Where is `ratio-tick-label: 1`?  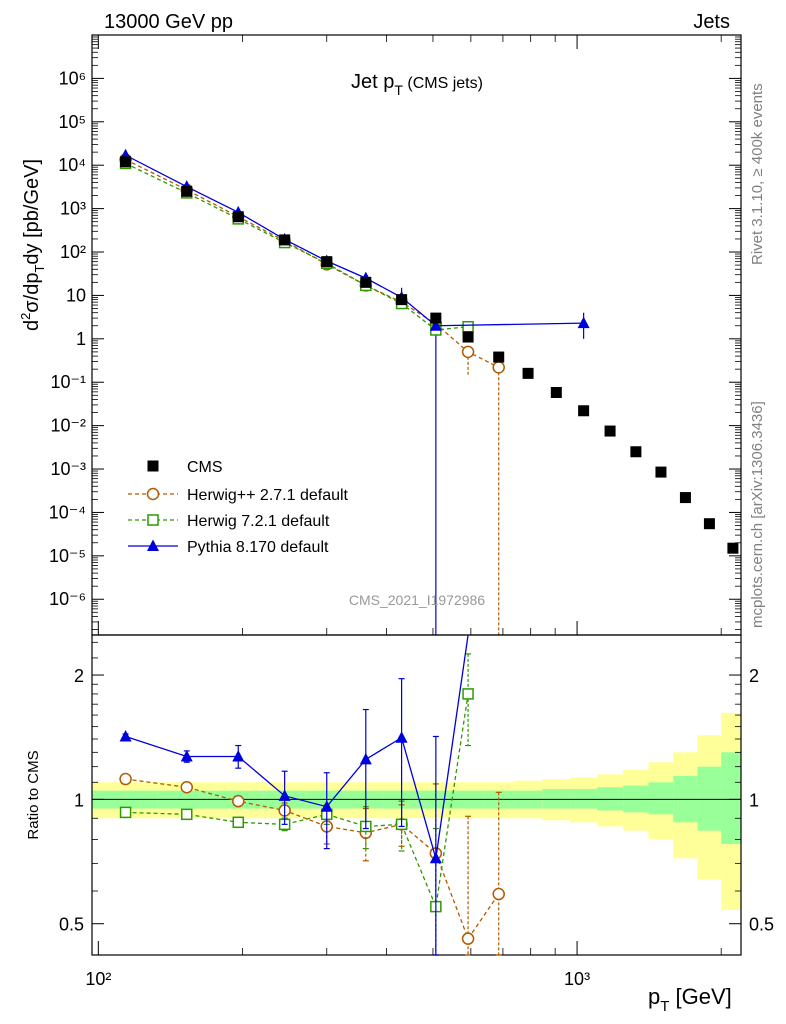 ratio-tick-label: 1 is located at coordinates (79, 800).